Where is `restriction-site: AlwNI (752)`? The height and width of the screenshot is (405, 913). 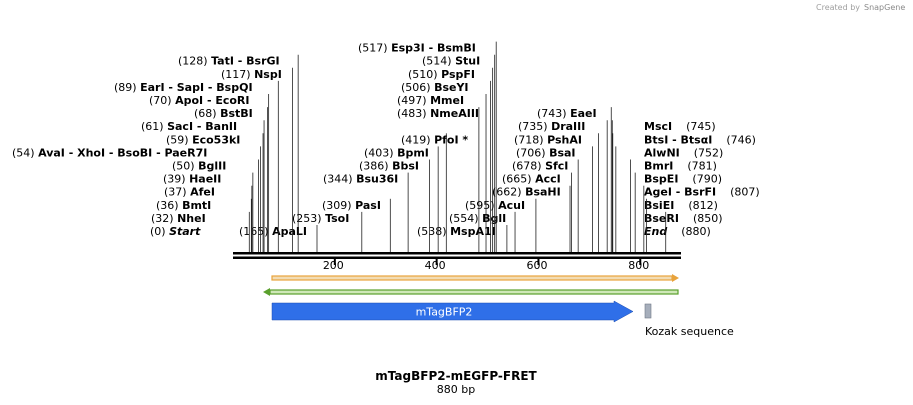 restriction-site: AlwNI (752) is located at coordinates (669, 199).